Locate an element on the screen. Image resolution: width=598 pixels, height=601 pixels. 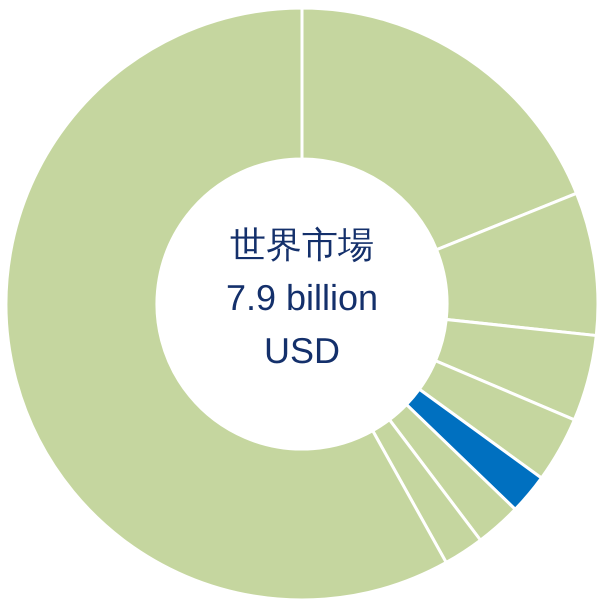
text: 7.9 billion is located at coordinates (302, 297).